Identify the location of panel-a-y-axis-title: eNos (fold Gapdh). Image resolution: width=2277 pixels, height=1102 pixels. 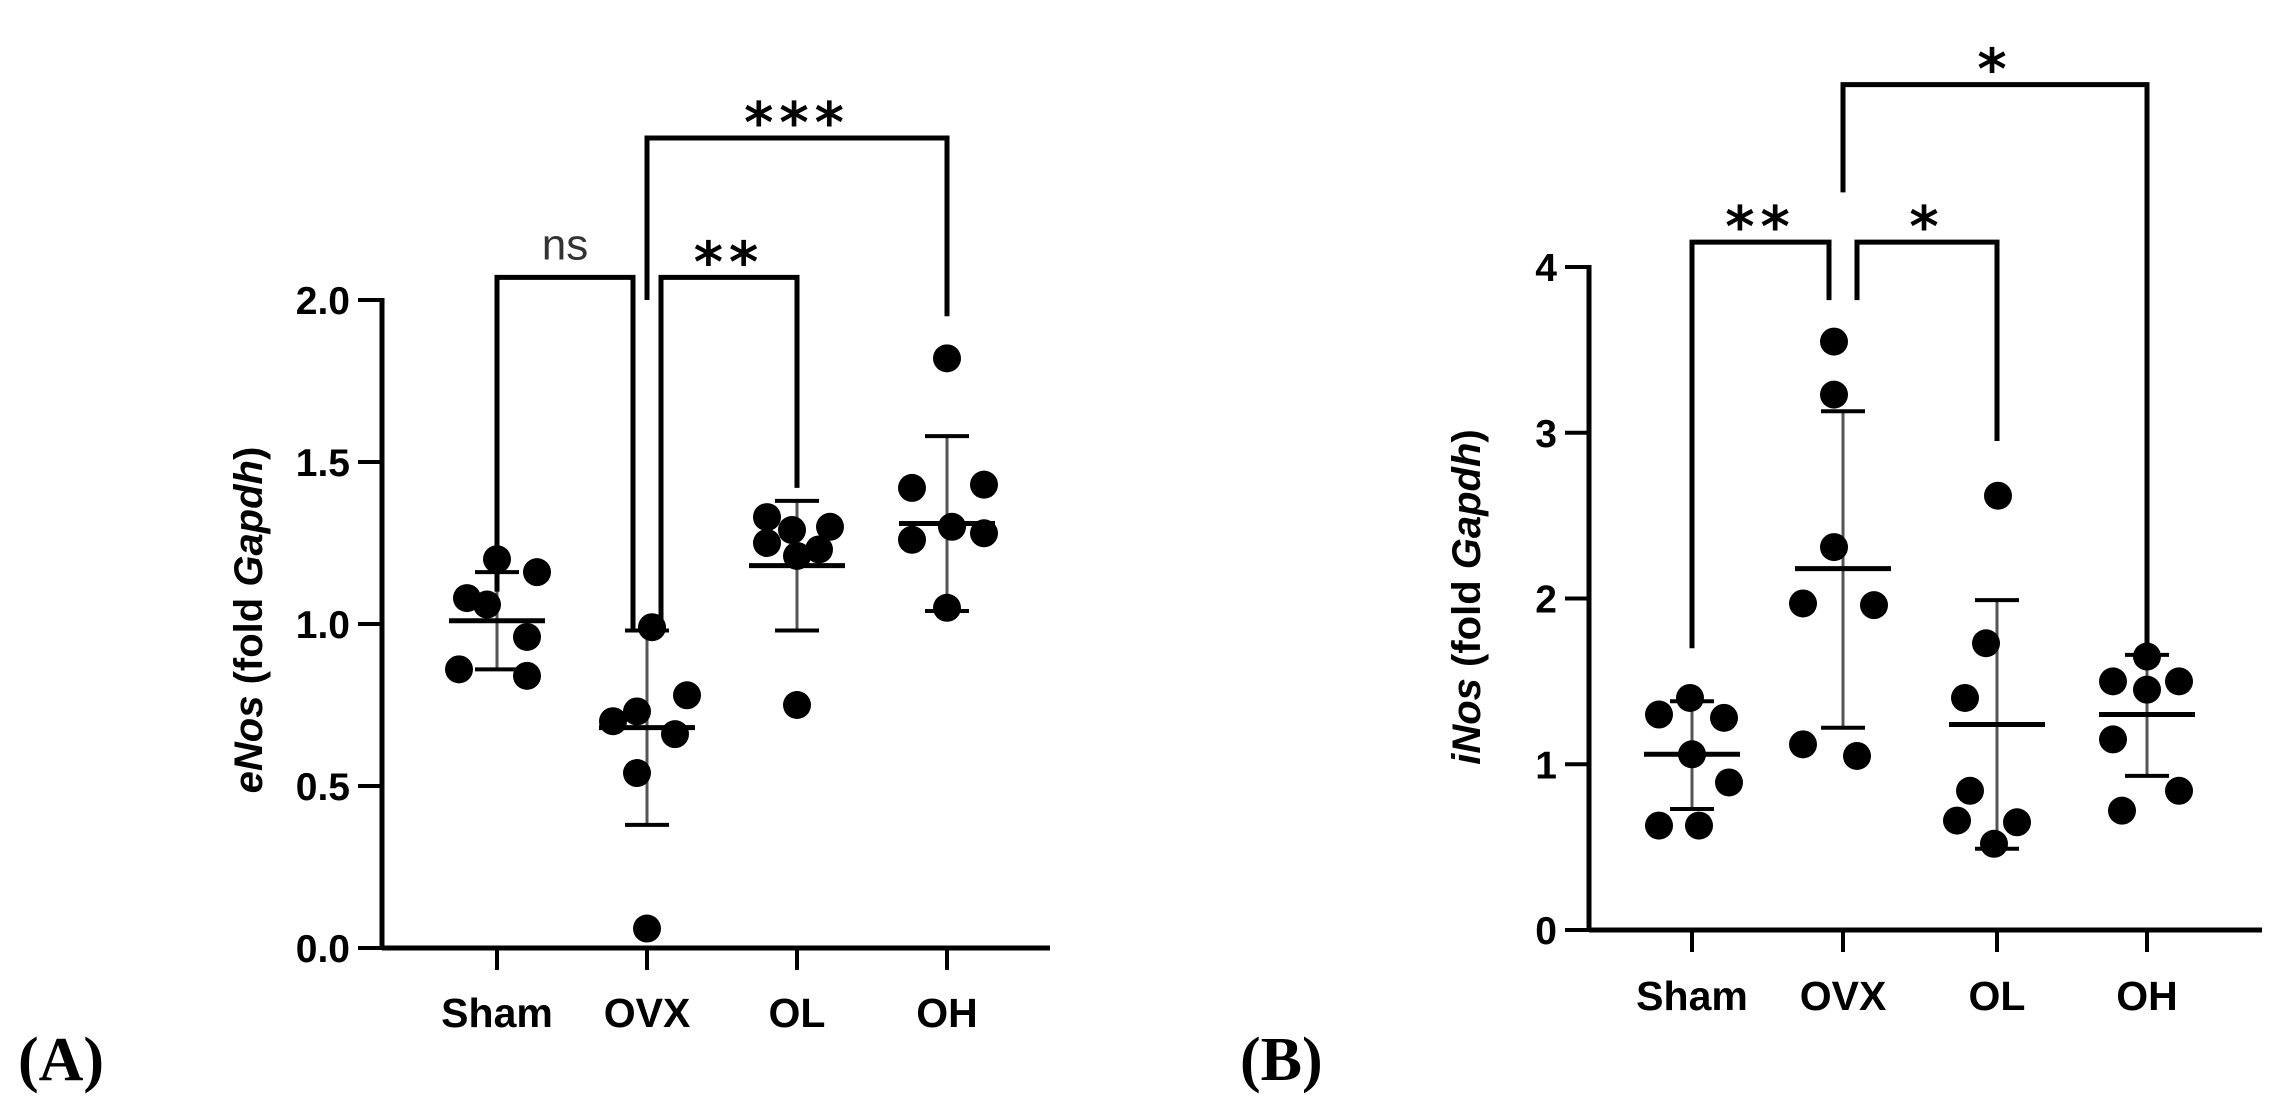
(249, 620).